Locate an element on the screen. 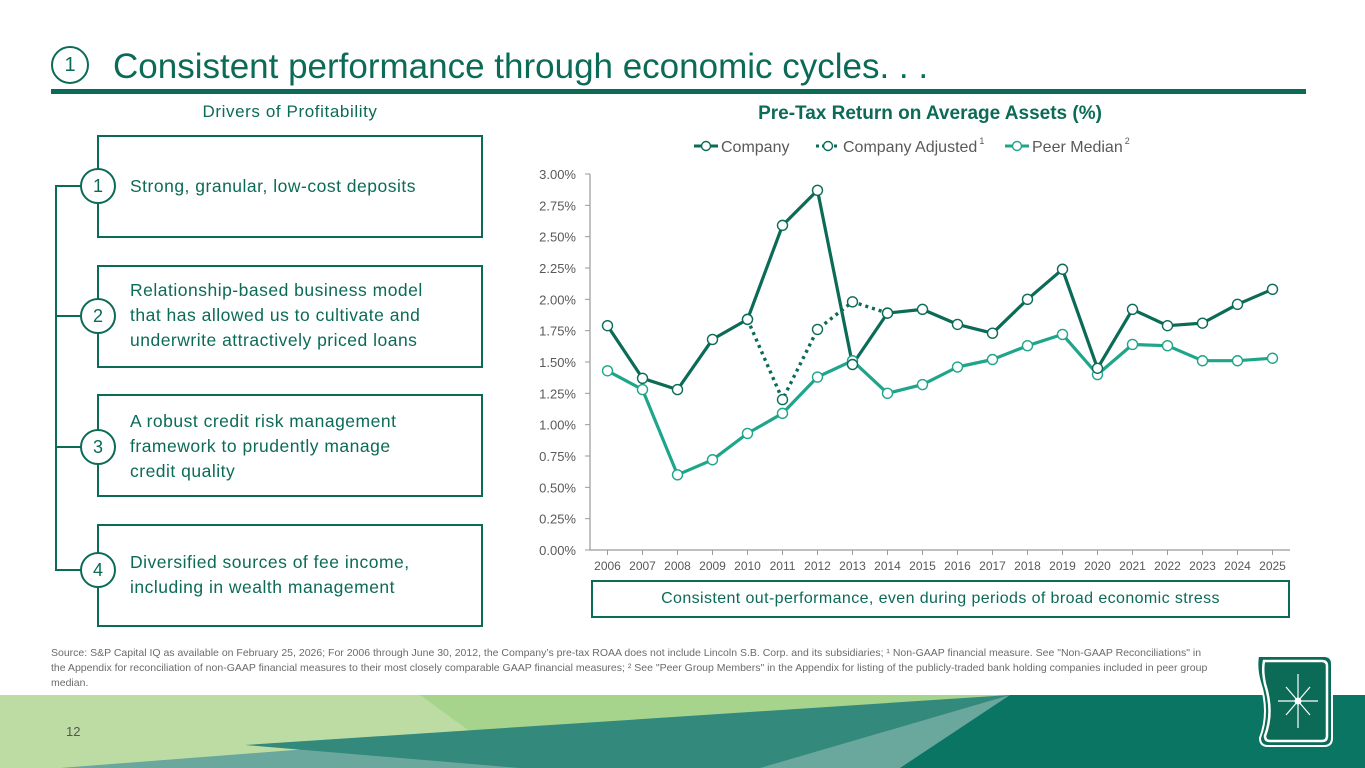 The height and width of the screenshot is (768, 1365). series-line-company-adjusted is located at coordinates (817, 351).